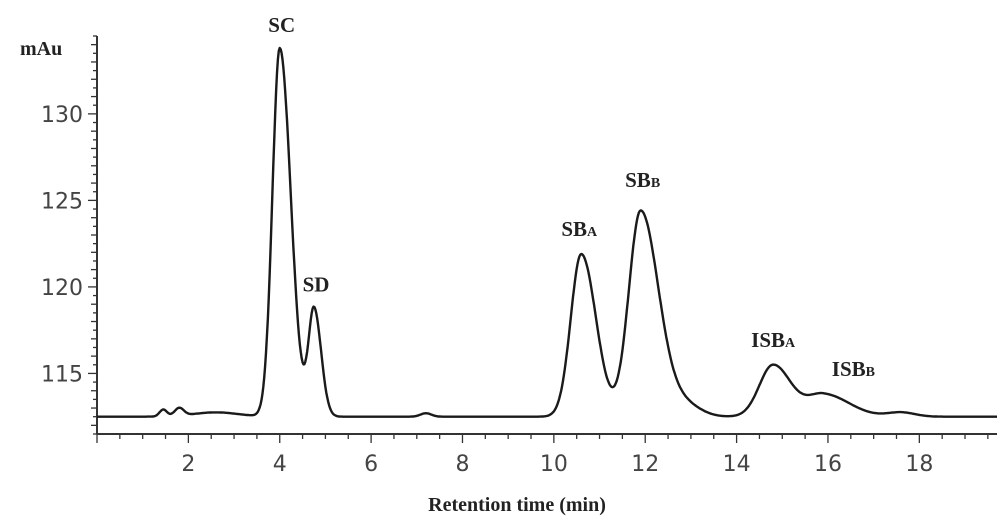 The width and height of the screenshot is (1000, 524). Describe the element at coordinates (919, 464) in the screenshot. I see `x-tick-label: 18` at that location.